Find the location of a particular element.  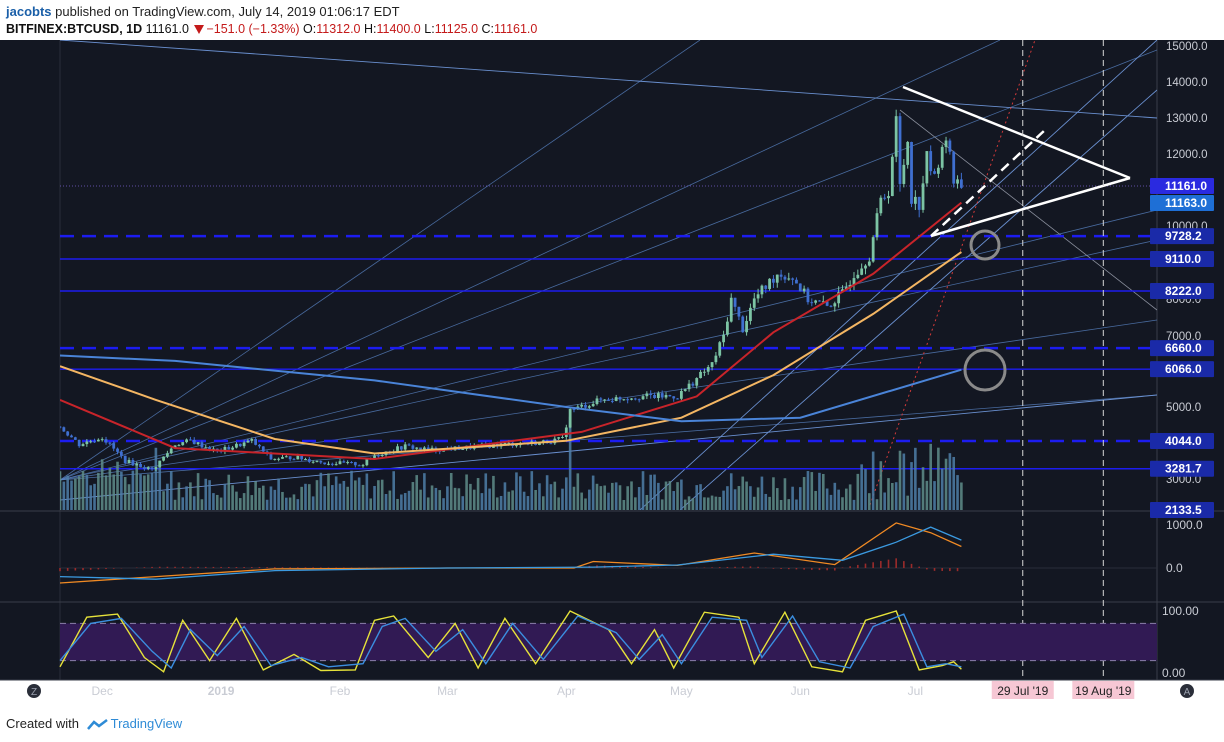

zoom-button-bg is located at coordinates (34, 691).